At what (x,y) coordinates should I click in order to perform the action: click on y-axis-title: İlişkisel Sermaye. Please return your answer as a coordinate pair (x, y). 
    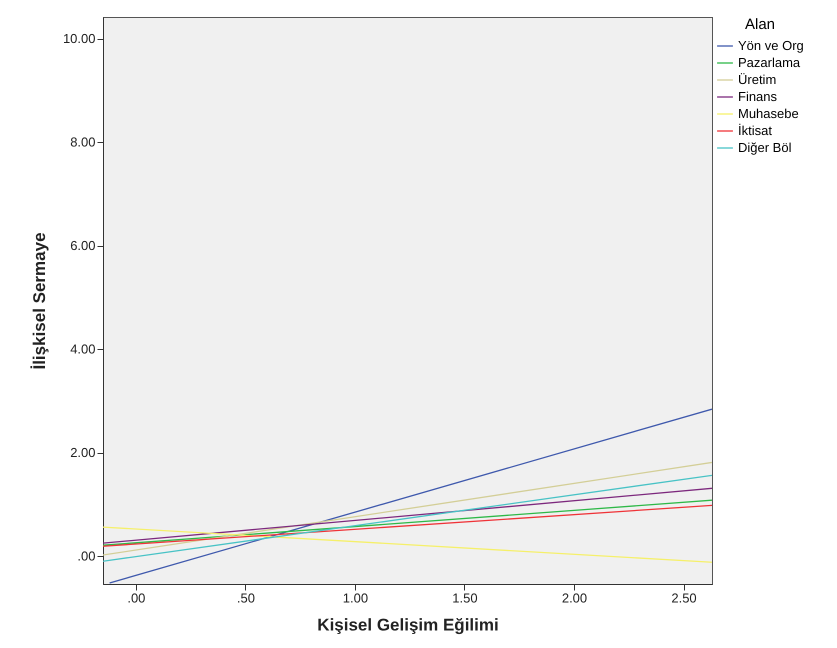
    Looking at the image, I should click on (39, 301).